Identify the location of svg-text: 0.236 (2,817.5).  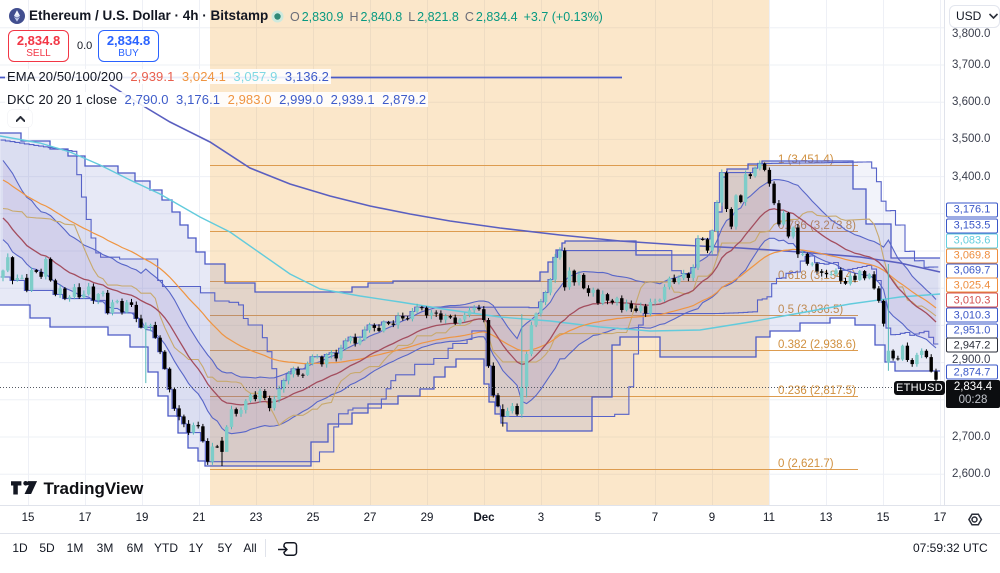
(817, 391).